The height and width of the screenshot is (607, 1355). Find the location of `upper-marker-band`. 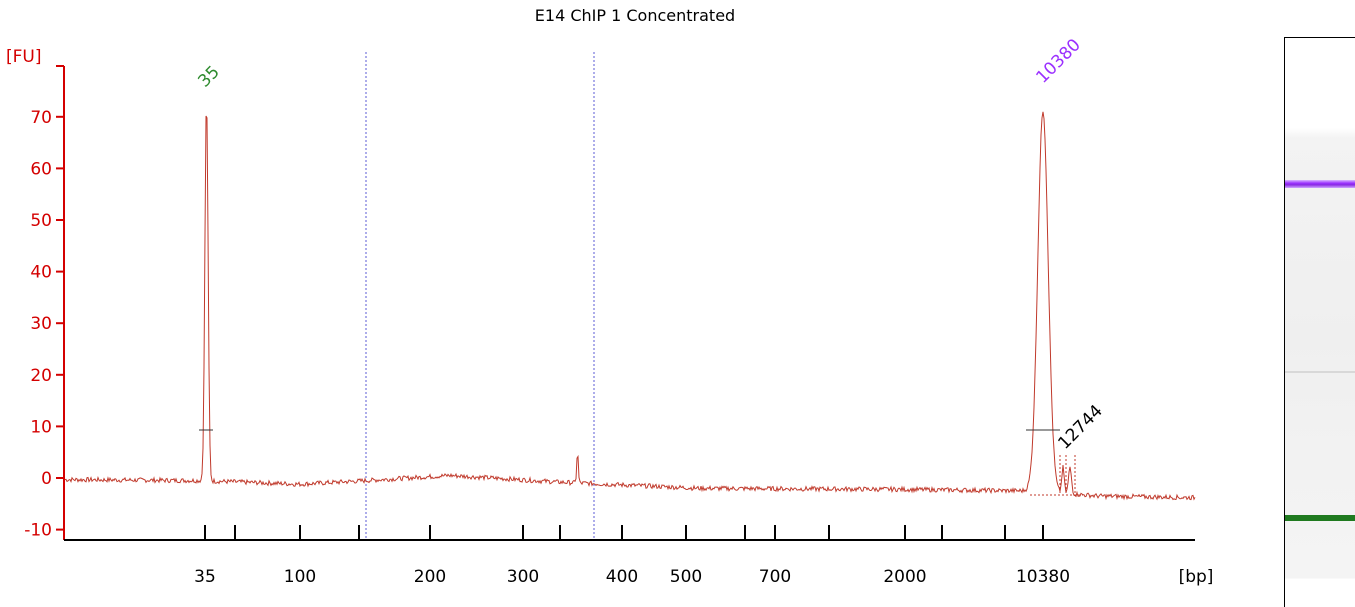

upper-marker-band is located at coordinates (1320, 184).